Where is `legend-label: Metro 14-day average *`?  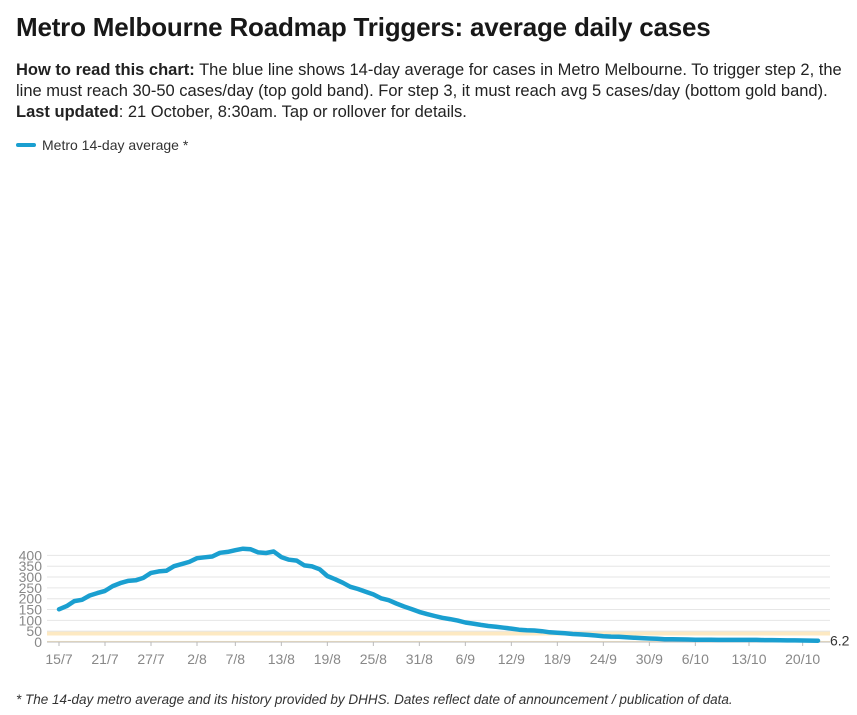 legend-label: Metro 14-day average * is located at coordinates (115, 145).